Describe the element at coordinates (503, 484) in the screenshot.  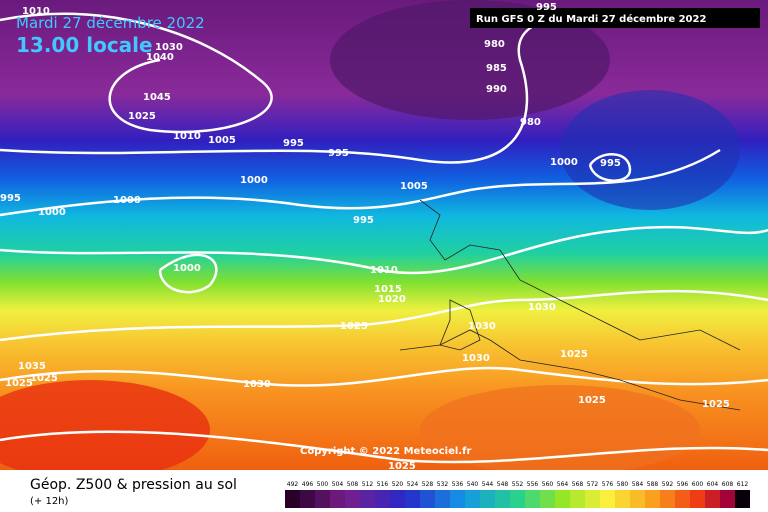
I see `scale-label: 548` at that location.